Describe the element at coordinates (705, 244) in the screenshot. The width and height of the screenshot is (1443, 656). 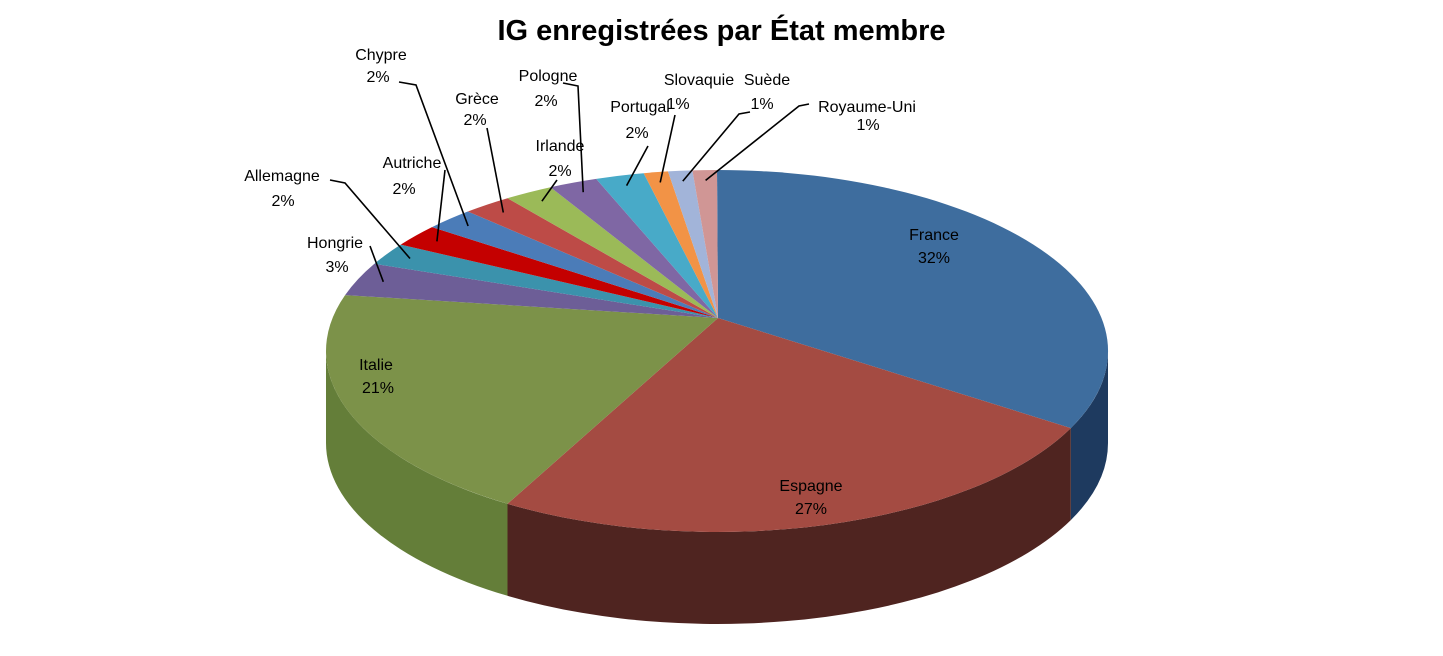
I see `pie-slice-royaume-uni` at that location.